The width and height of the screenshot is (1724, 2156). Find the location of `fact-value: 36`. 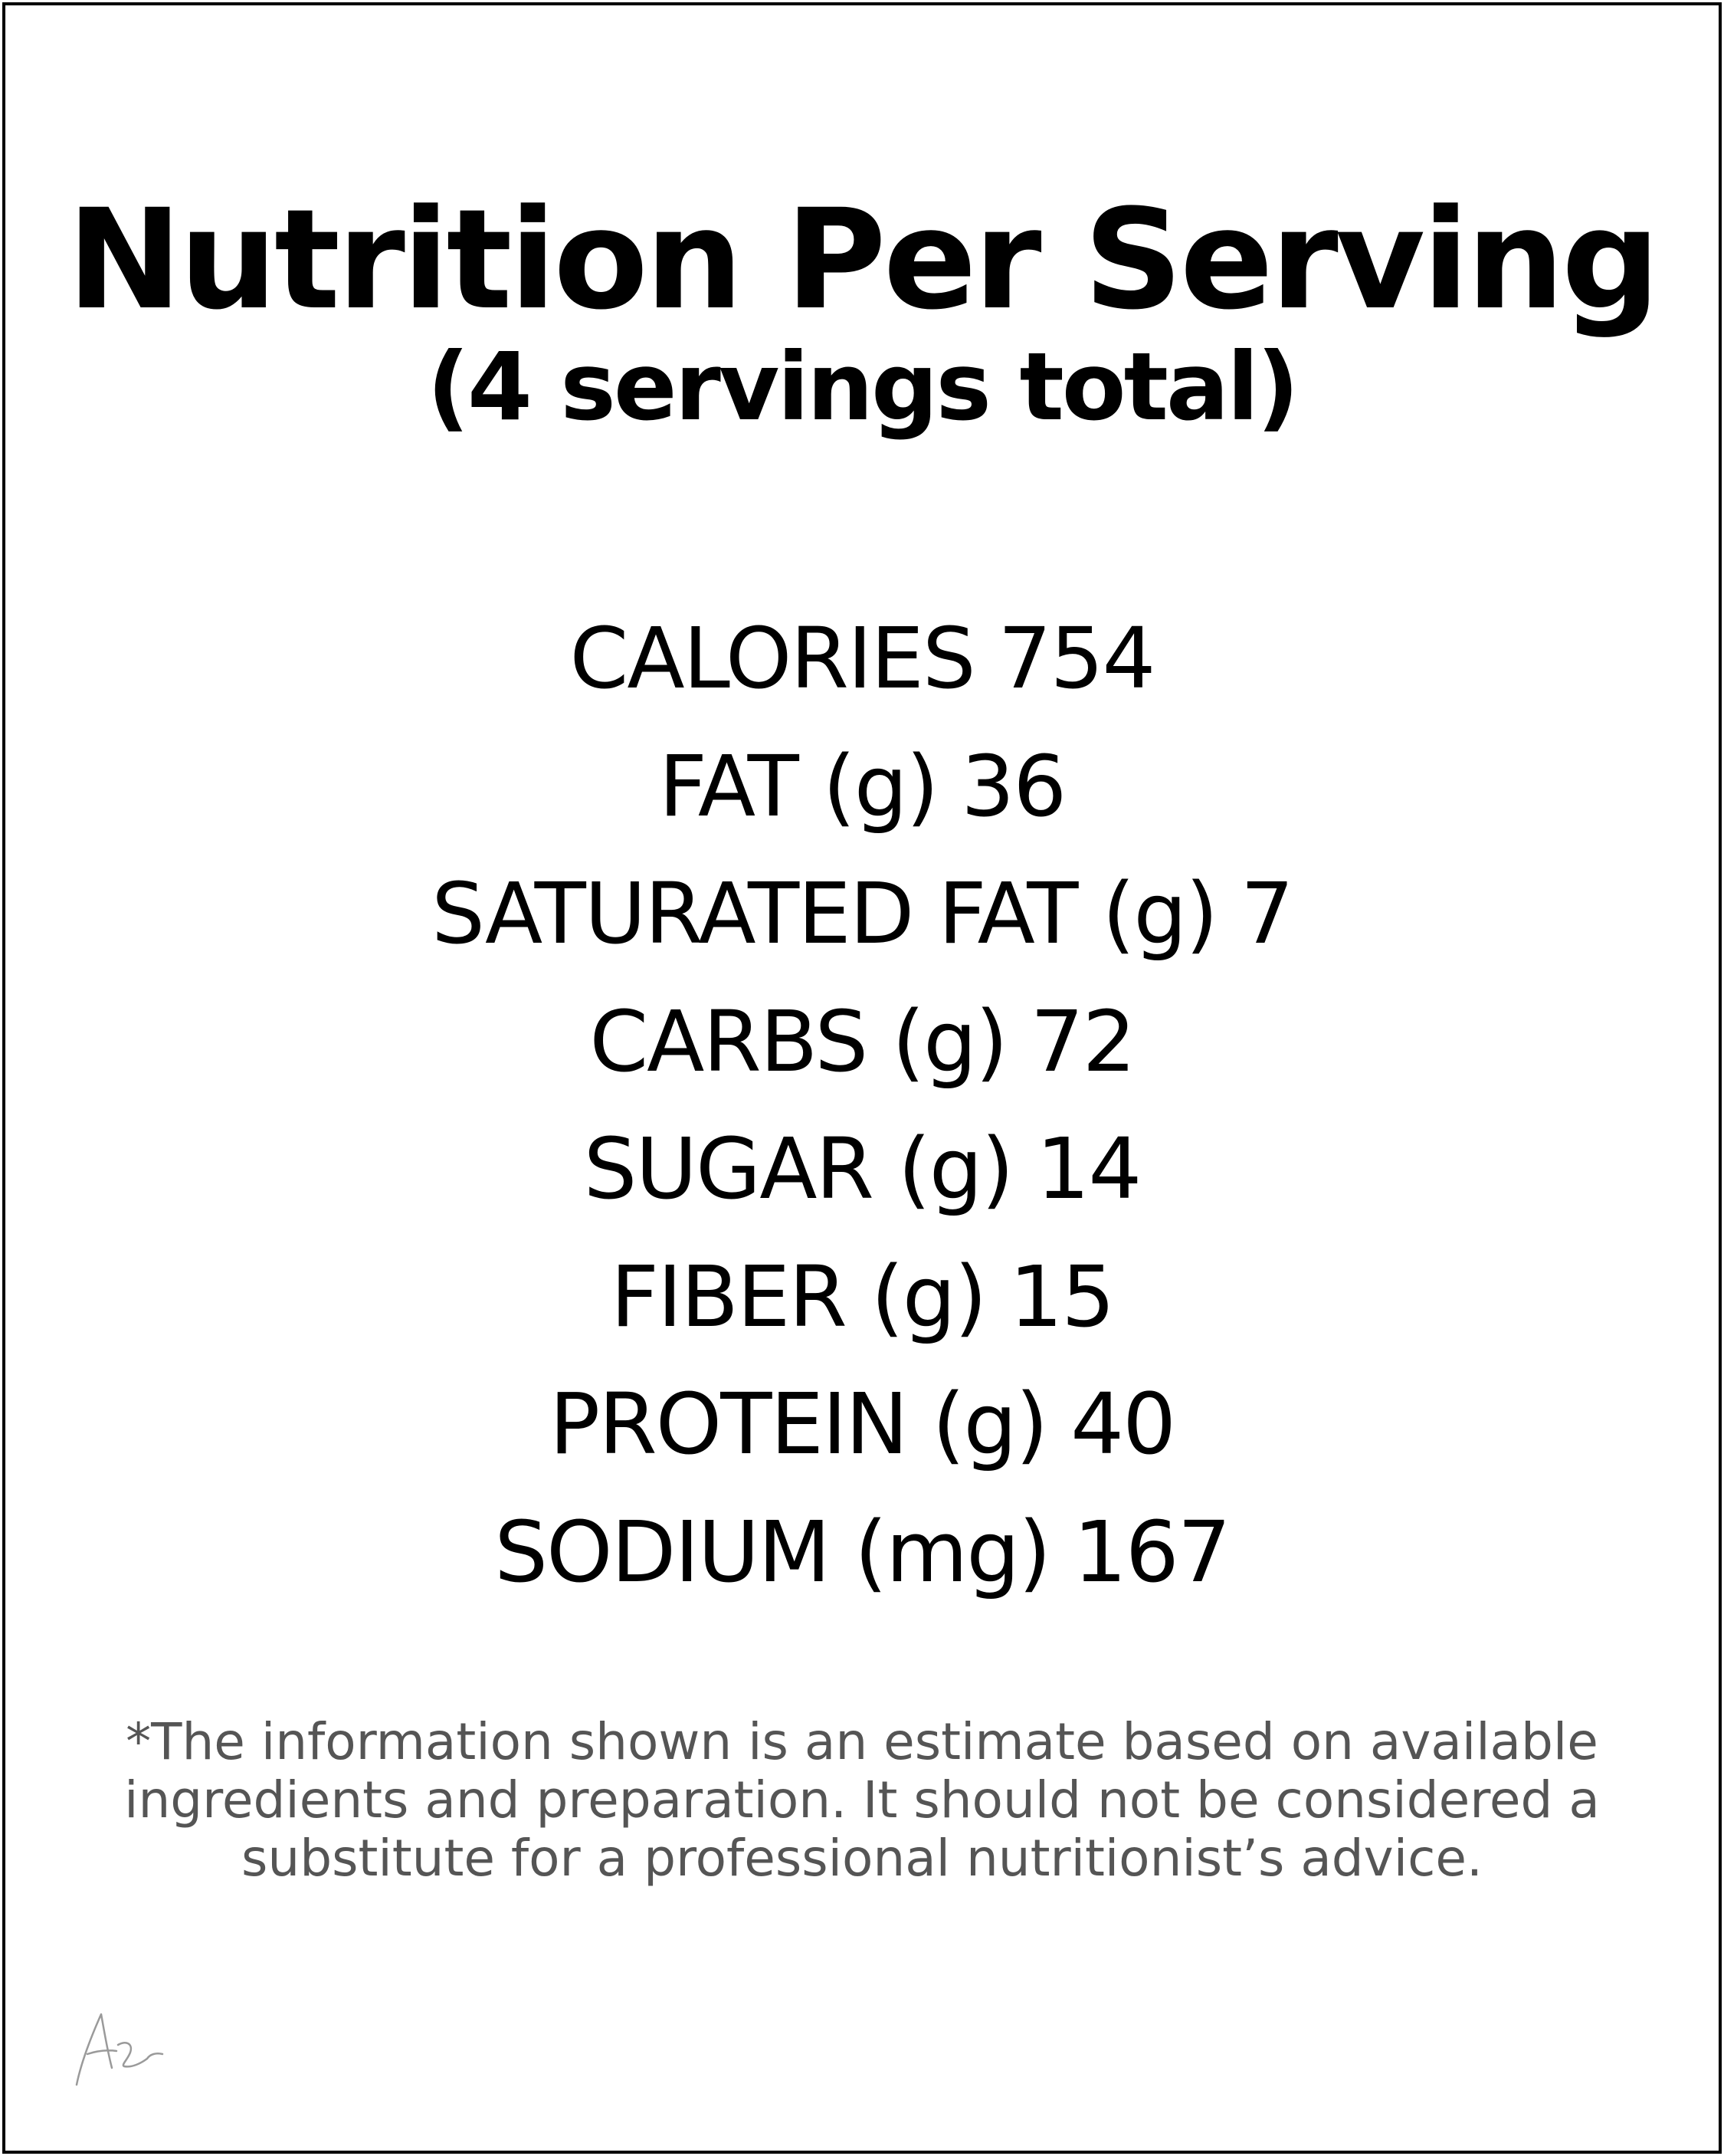

fact-value: 36 is located at coordinates (1014, 786).